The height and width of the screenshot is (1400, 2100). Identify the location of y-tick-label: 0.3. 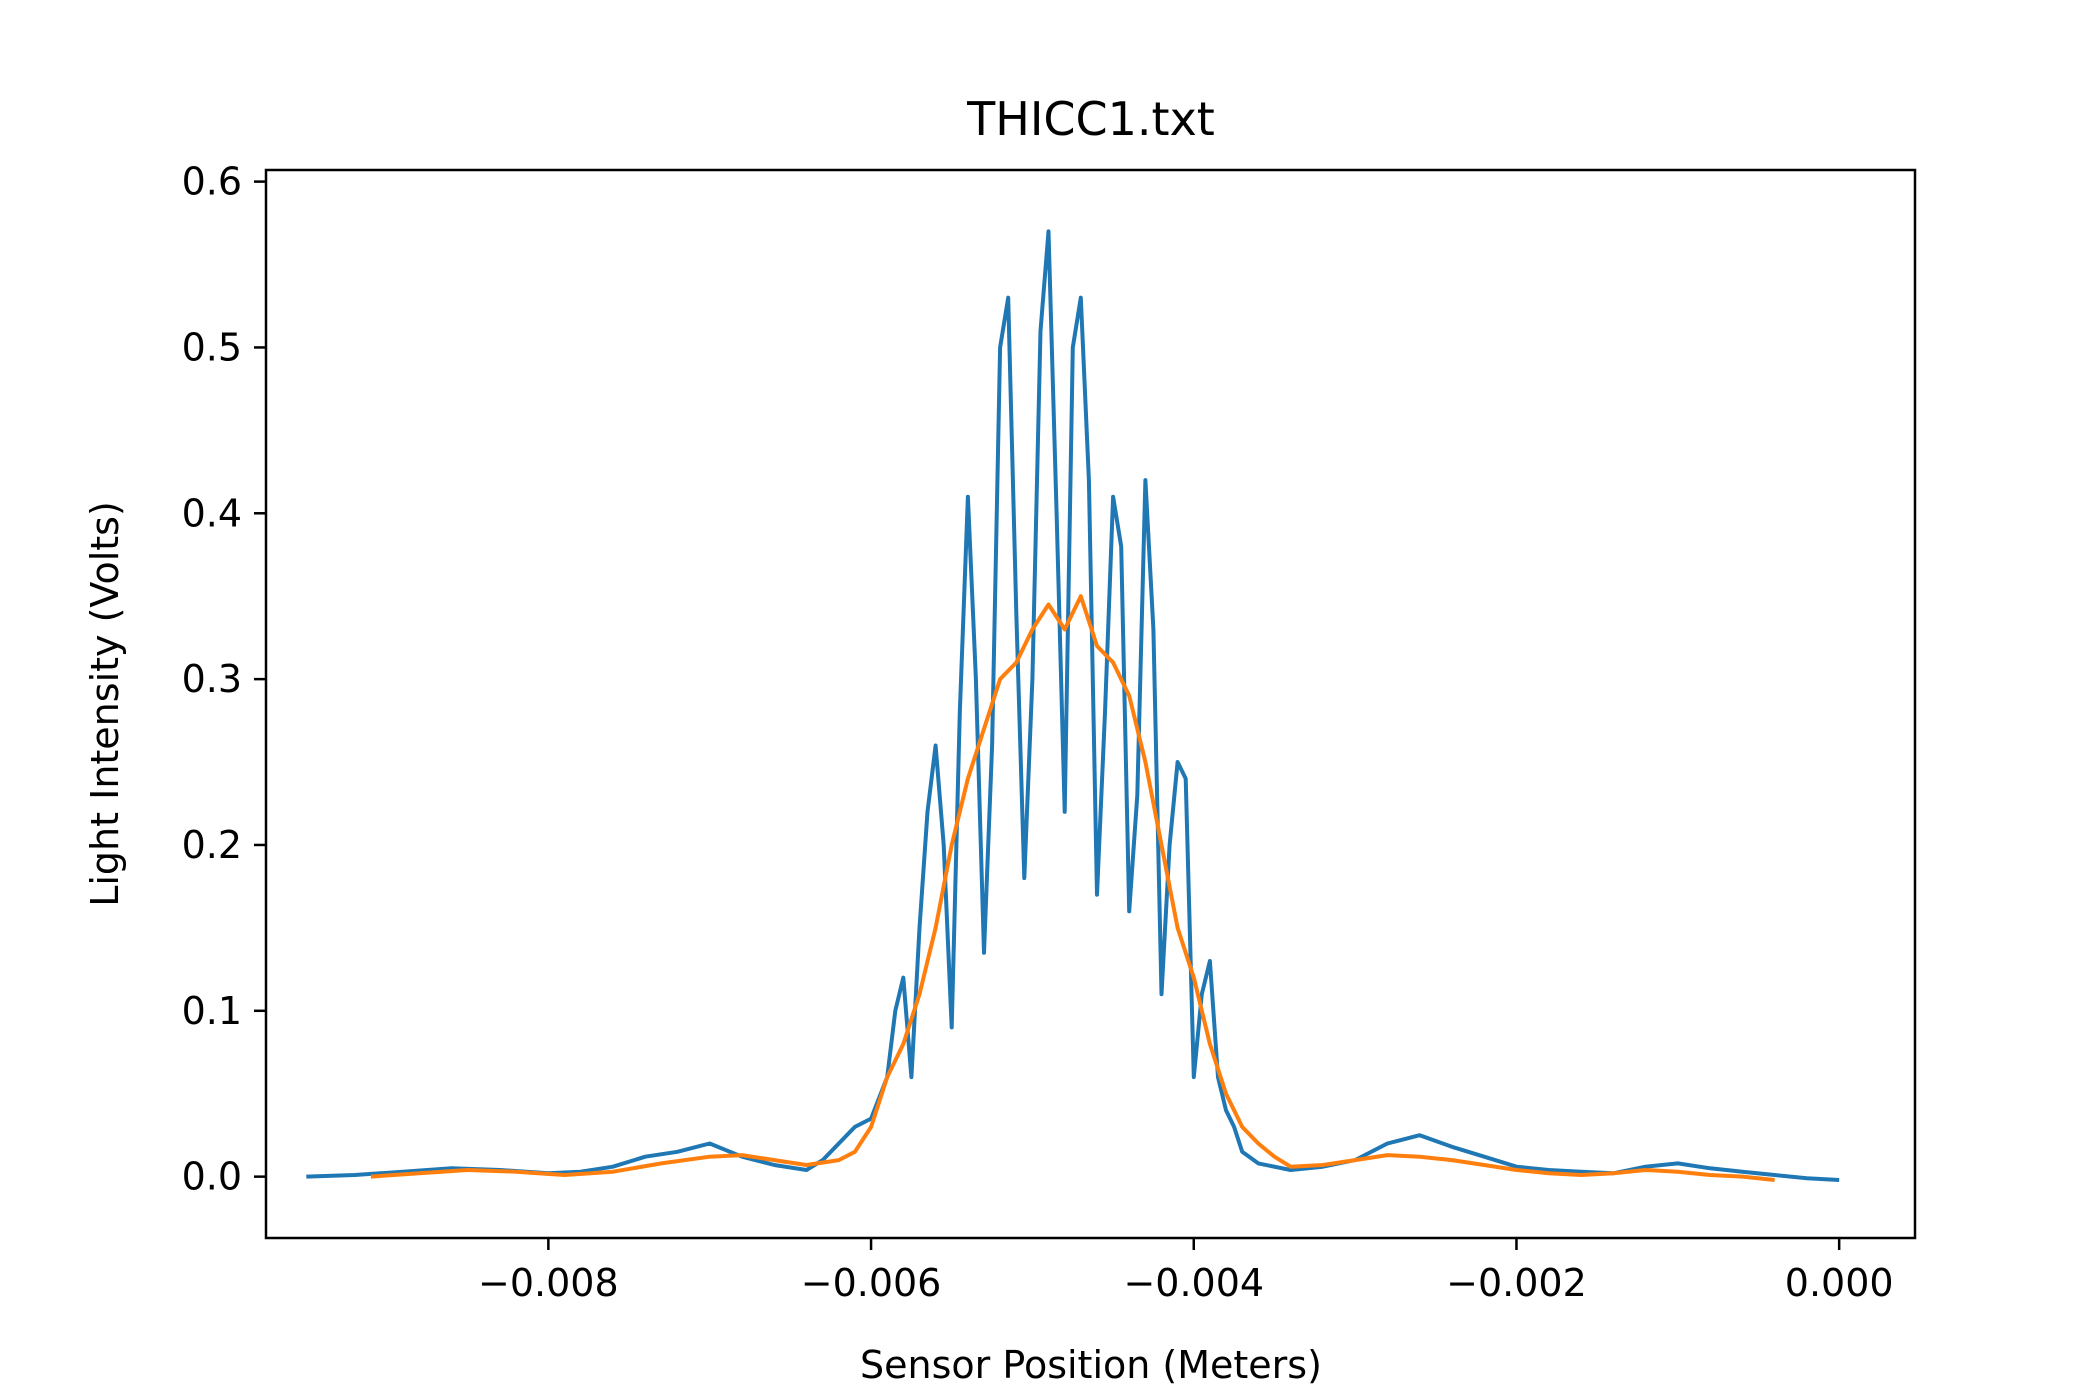
(212, 679).